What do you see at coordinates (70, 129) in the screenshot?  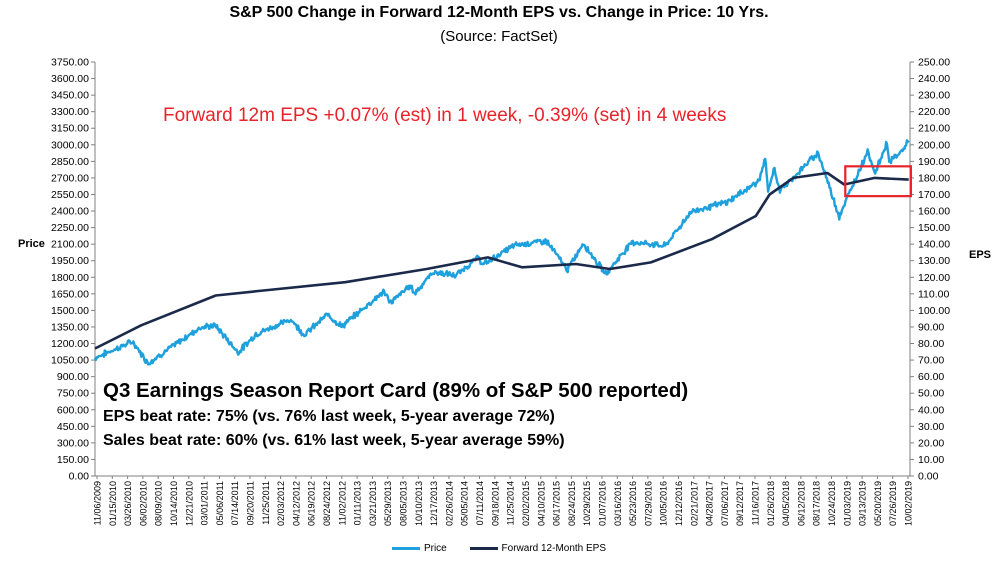 I see `y-left-tick-label: 3150.00` at bounding box center [70, 129].